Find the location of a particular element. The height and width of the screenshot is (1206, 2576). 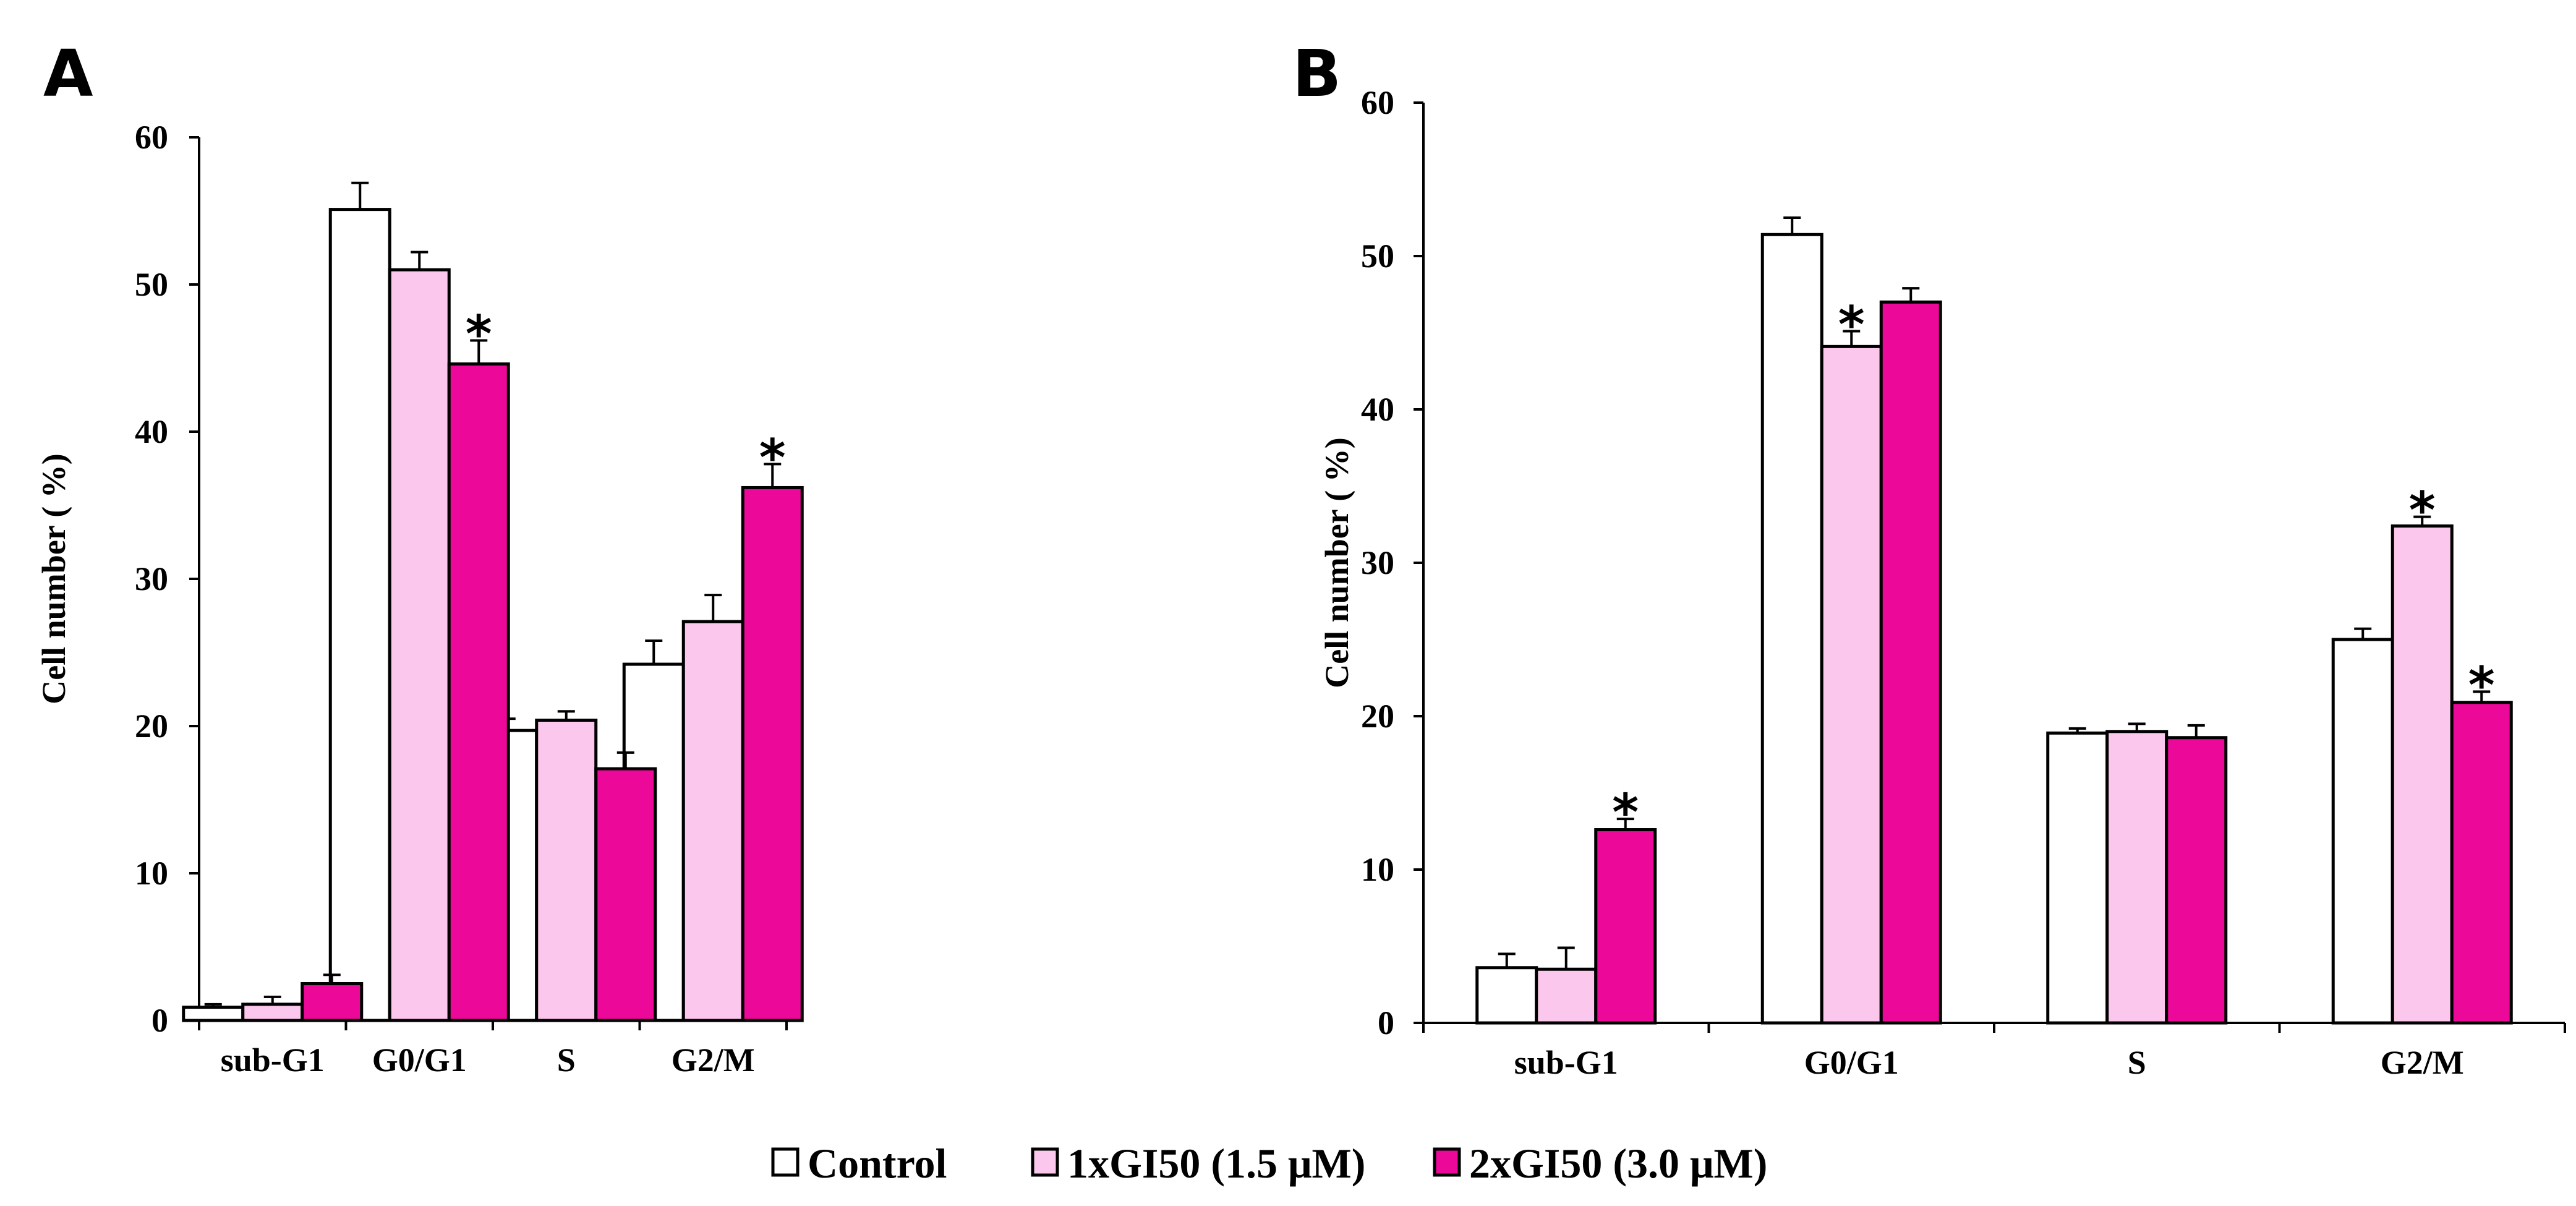

legend-label: Control is located at coordinates (877, 1163).